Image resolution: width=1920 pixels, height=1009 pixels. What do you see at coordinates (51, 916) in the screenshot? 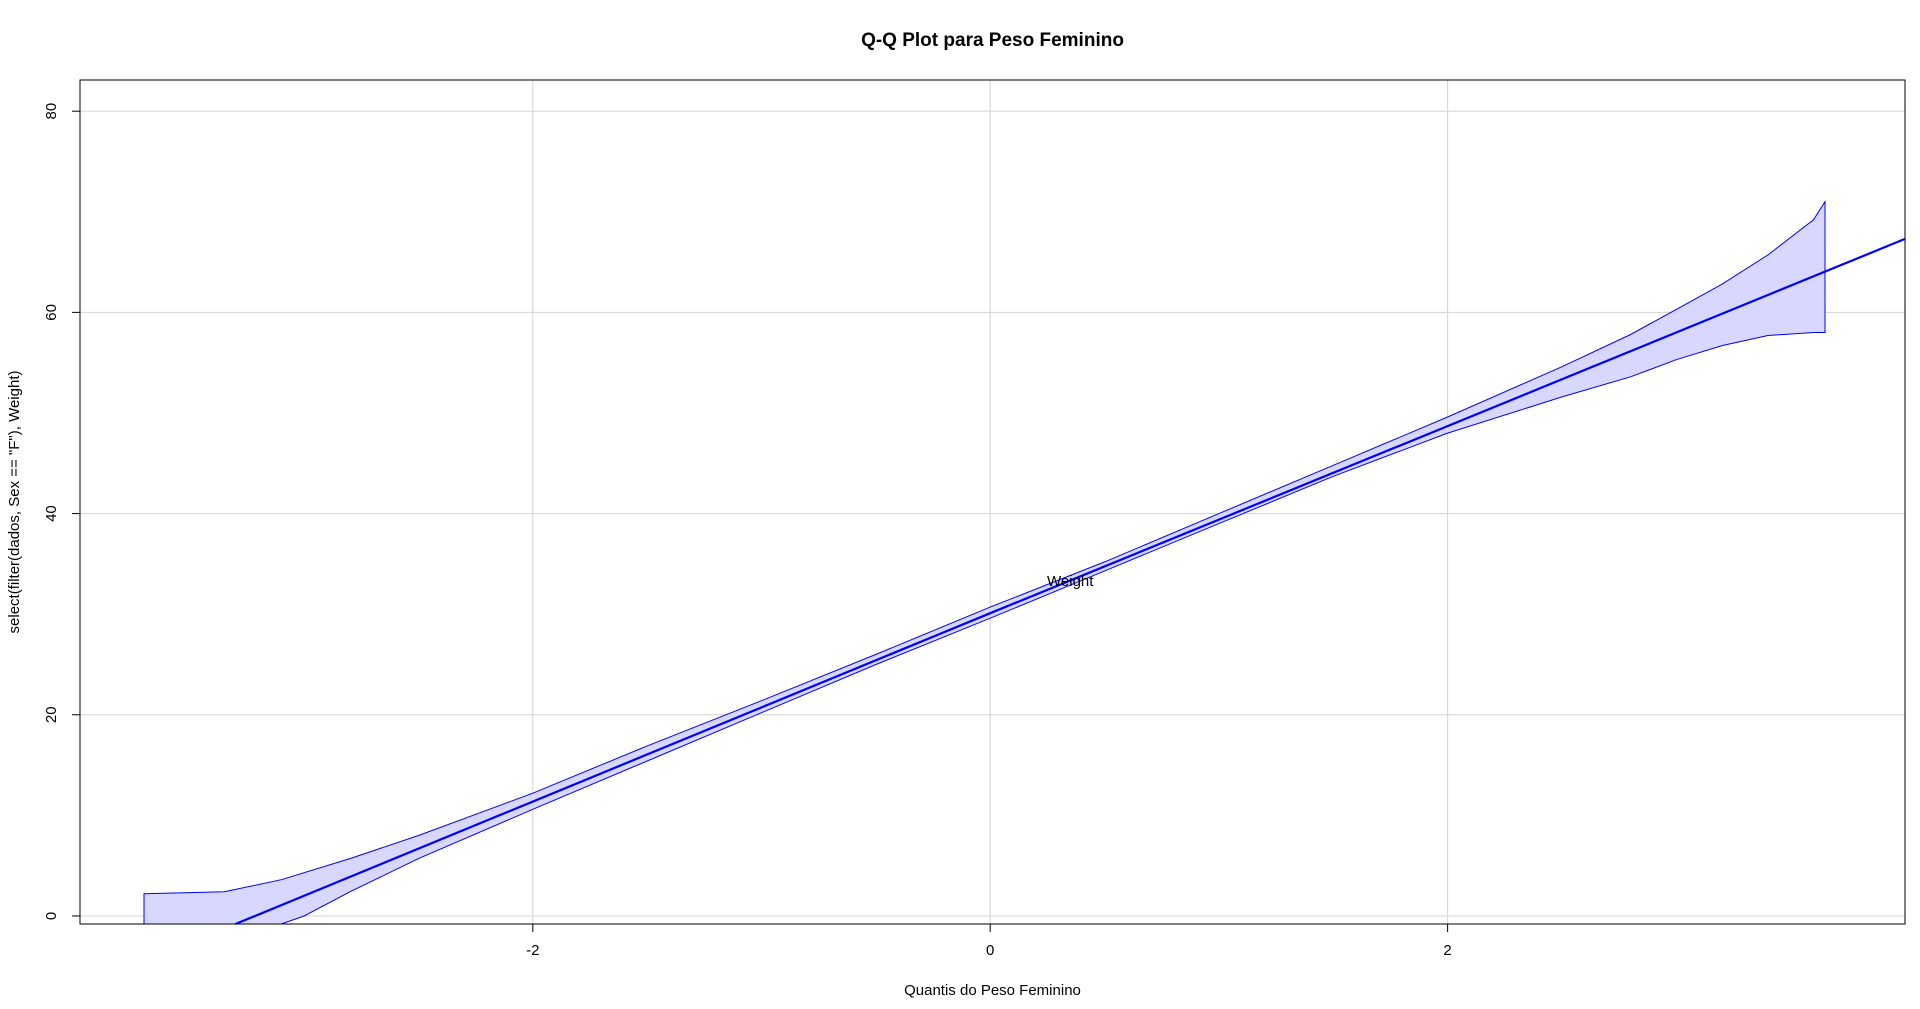
I see `y-tick-label: 0` at bounding box center [51, 916].